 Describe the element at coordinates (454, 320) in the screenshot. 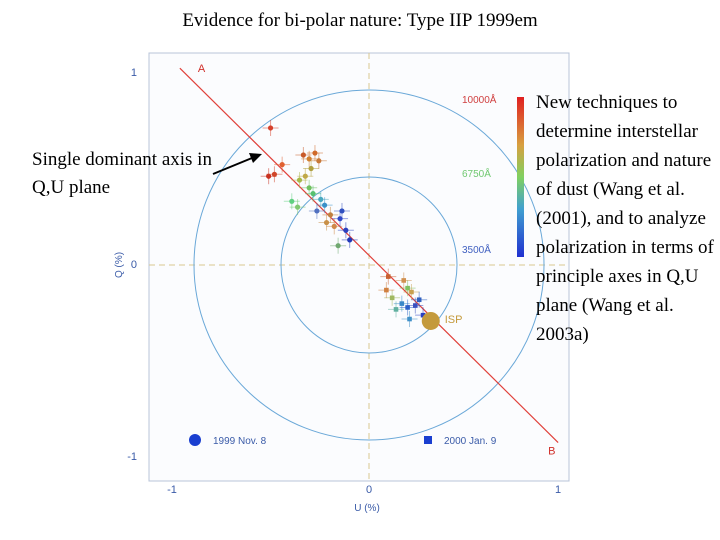

I see `isp-label: ISP` at that location.